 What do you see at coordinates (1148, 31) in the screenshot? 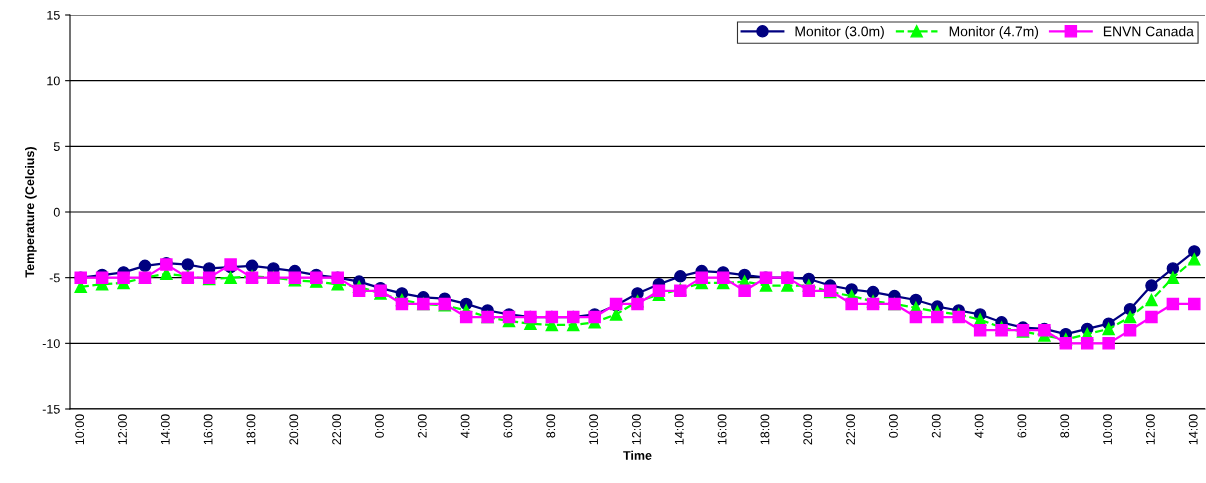
I see `legend-label: ENVN Canada` at bounding box center [1148, 31].